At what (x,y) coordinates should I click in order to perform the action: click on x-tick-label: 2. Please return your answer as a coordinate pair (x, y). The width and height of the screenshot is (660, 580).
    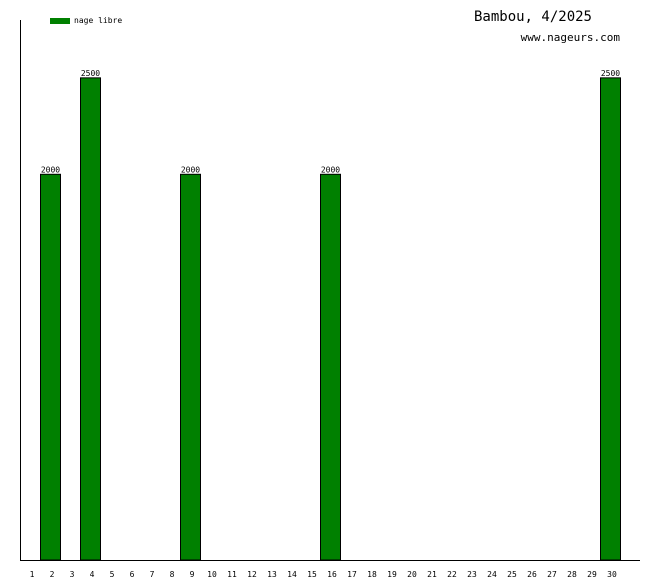
    Looking at the image, I should click on (52, 574).